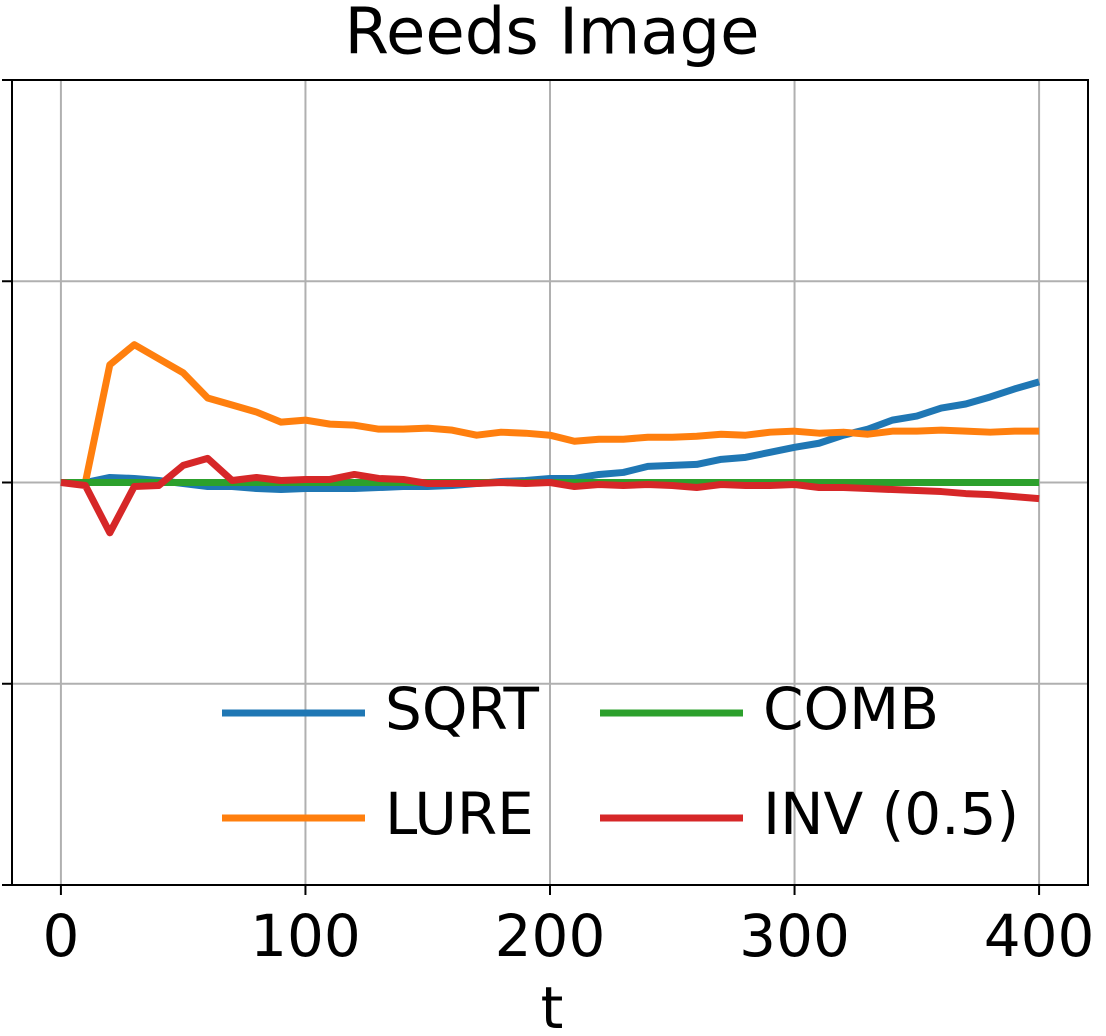 This screenshot has height=1036, width=1106. I want to click on x-tick-label: 0, so click(60, 936).